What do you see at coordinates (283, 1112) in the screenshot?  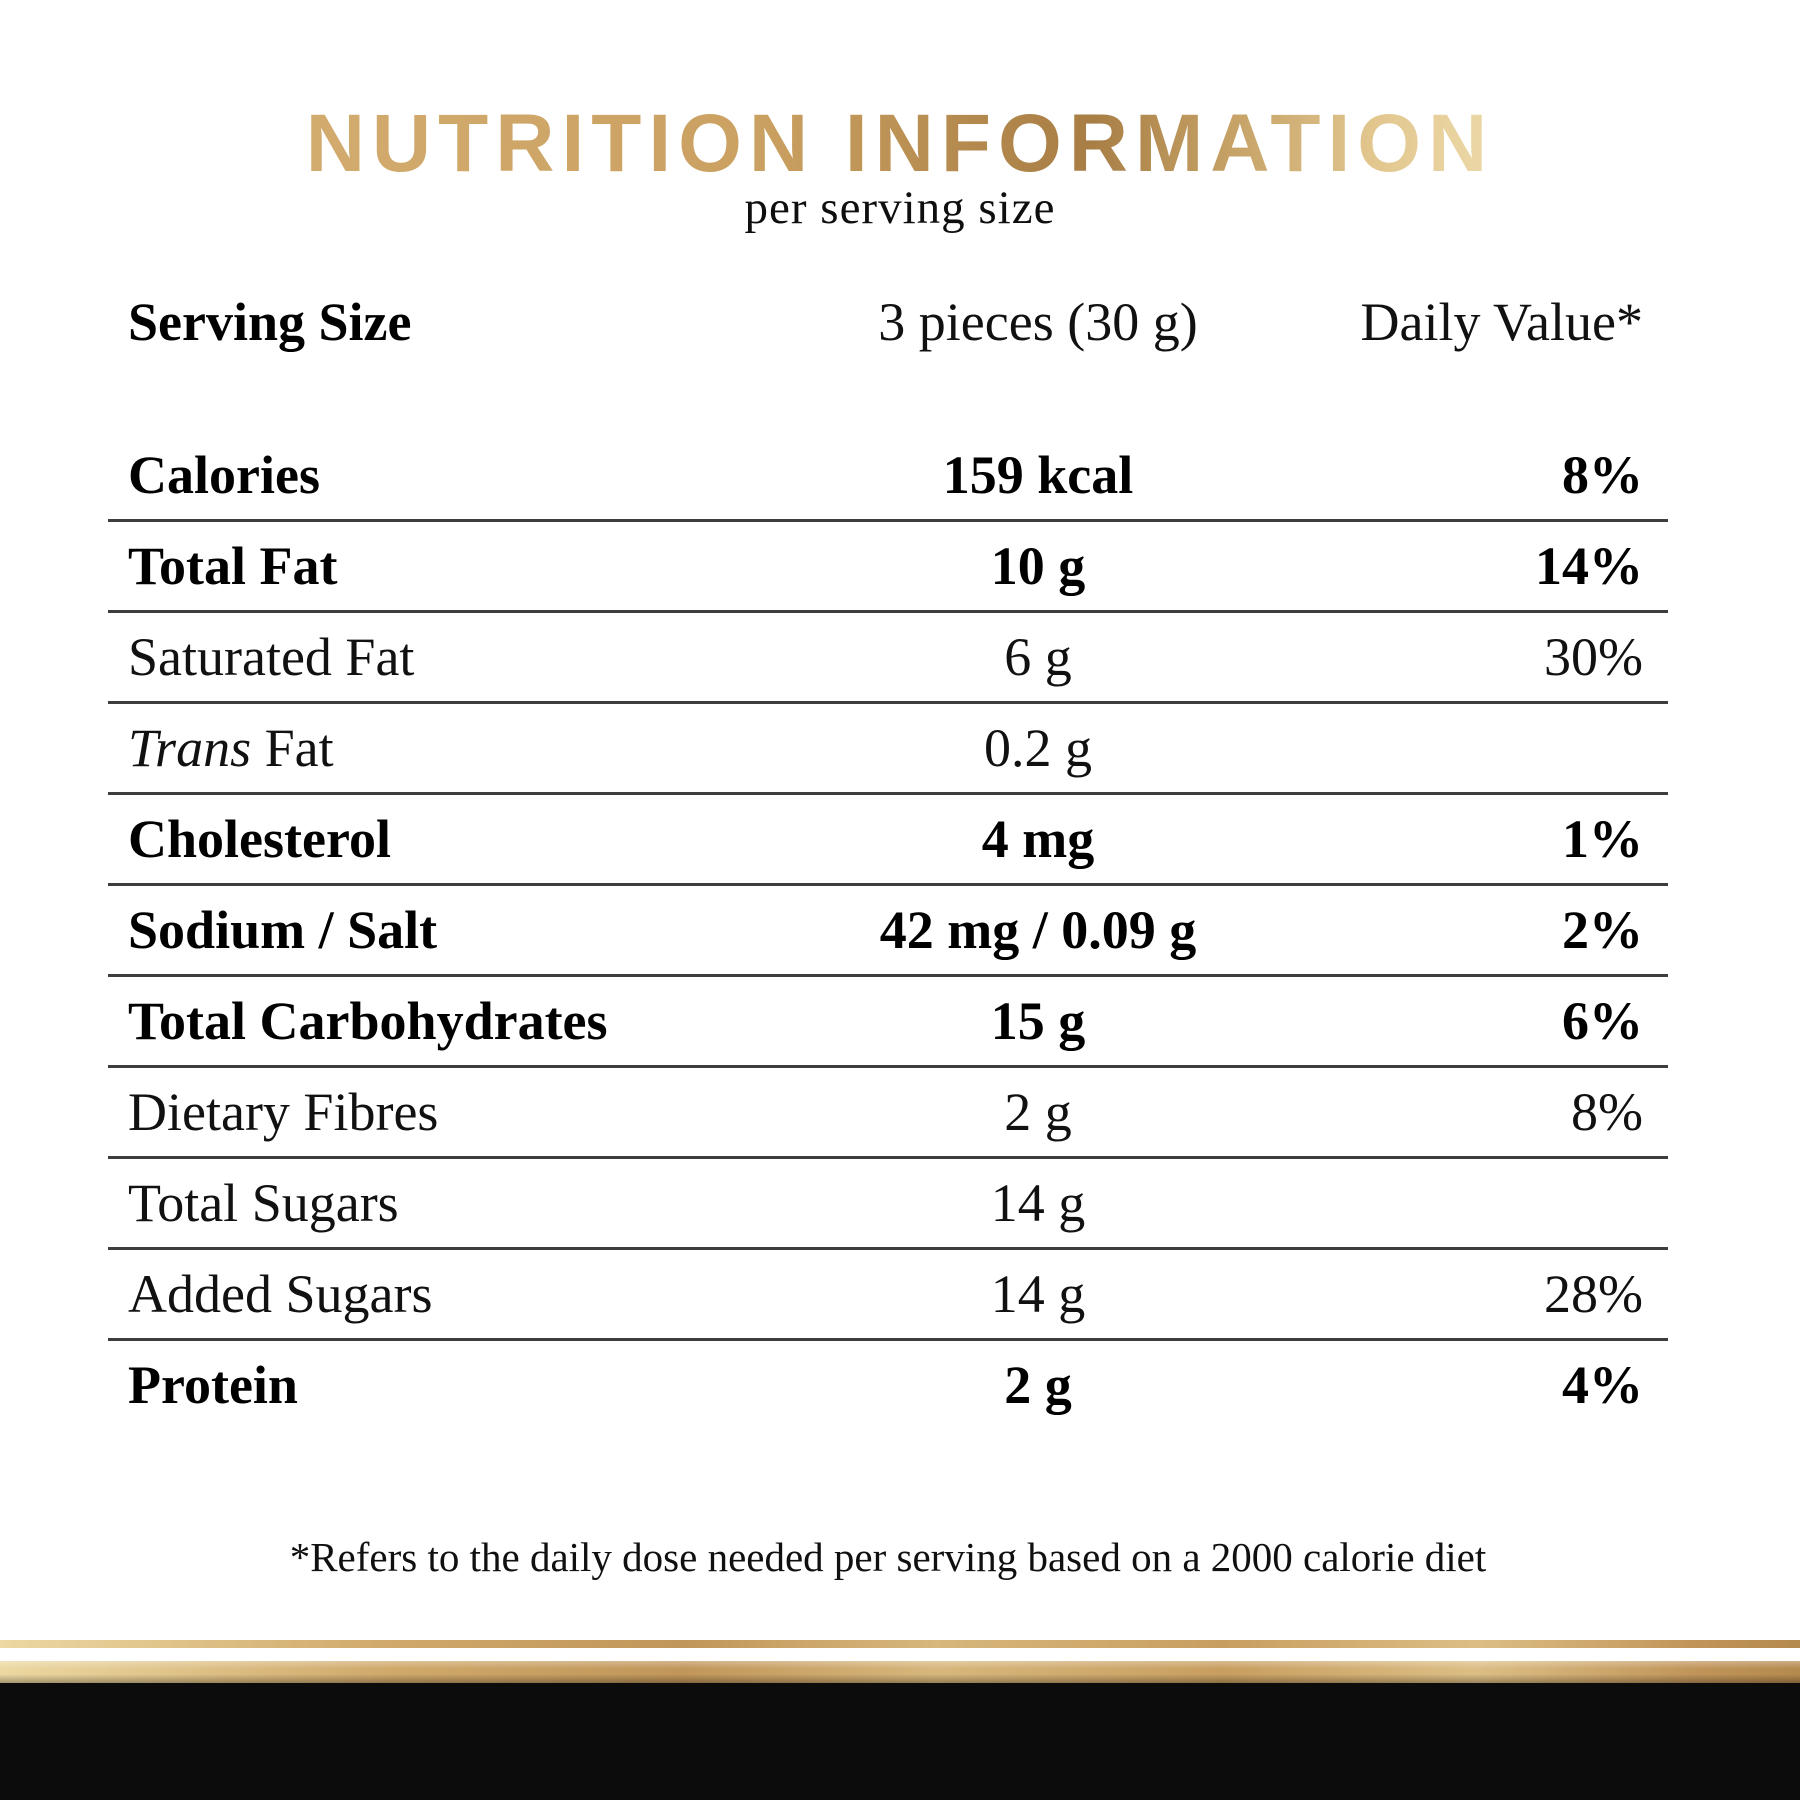 I see `row-label: Dietary Fibres` at bounding box center [283, 1112].